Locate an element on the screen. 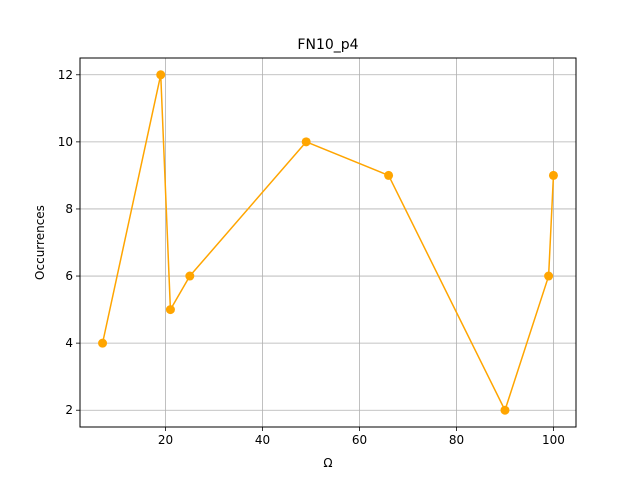  y-axis-label: Occurrences is located at coordinates (40, 242).